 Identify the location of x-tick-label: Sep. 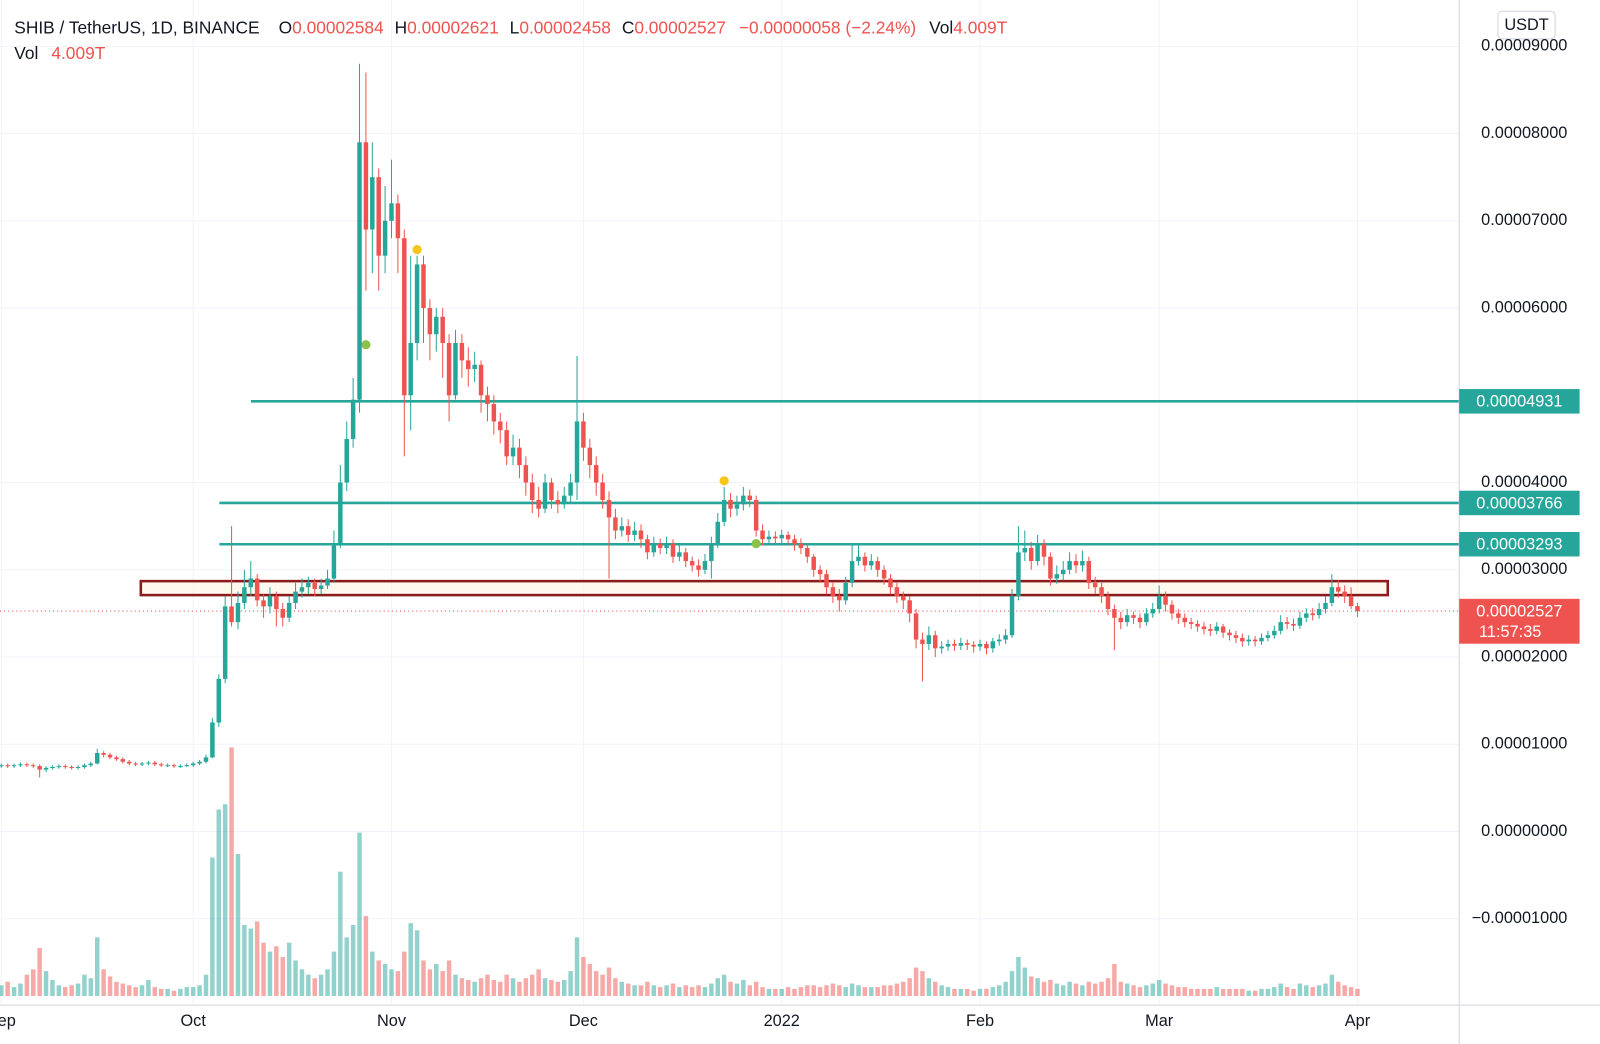
(8, 1021).